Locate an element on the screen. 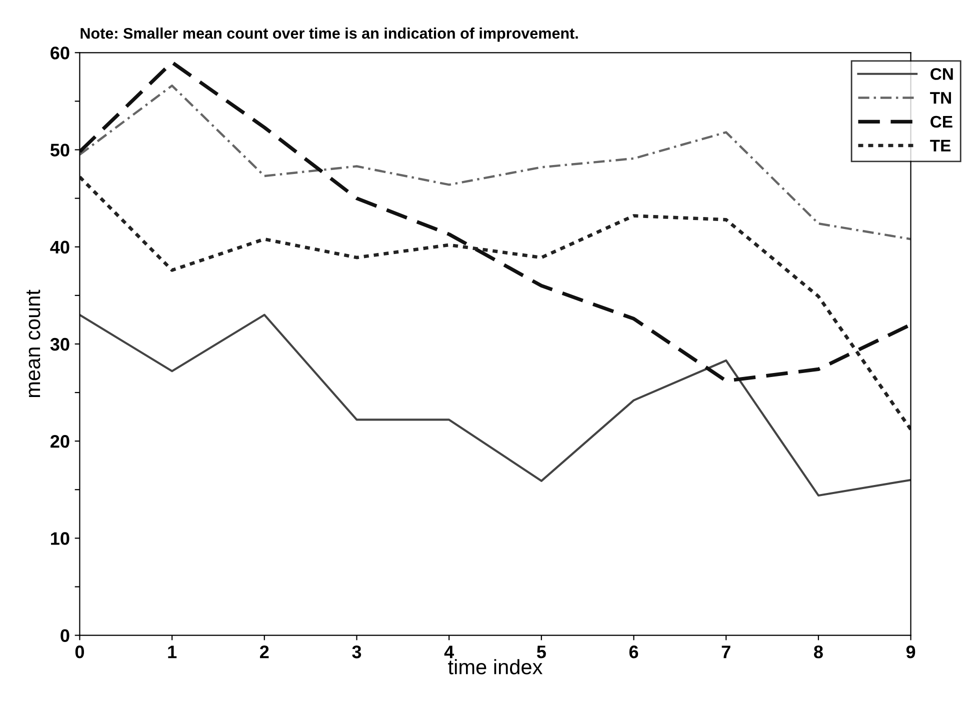  y-tick-label: 0 is located at coordinates (65, 635).